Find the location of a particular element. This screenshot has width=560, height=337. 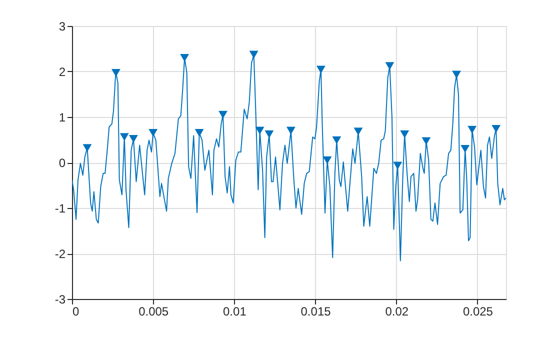

y-tick-label: -1 is located at coordinates (60, 209).